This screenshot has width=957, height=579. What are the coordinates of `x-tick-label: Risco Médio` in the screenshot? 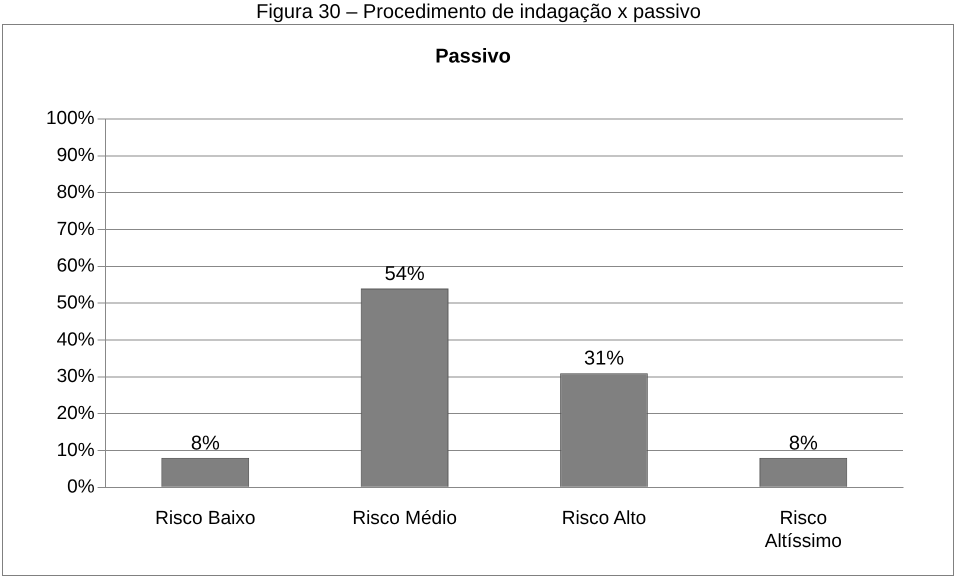 It's located at (404, 519).